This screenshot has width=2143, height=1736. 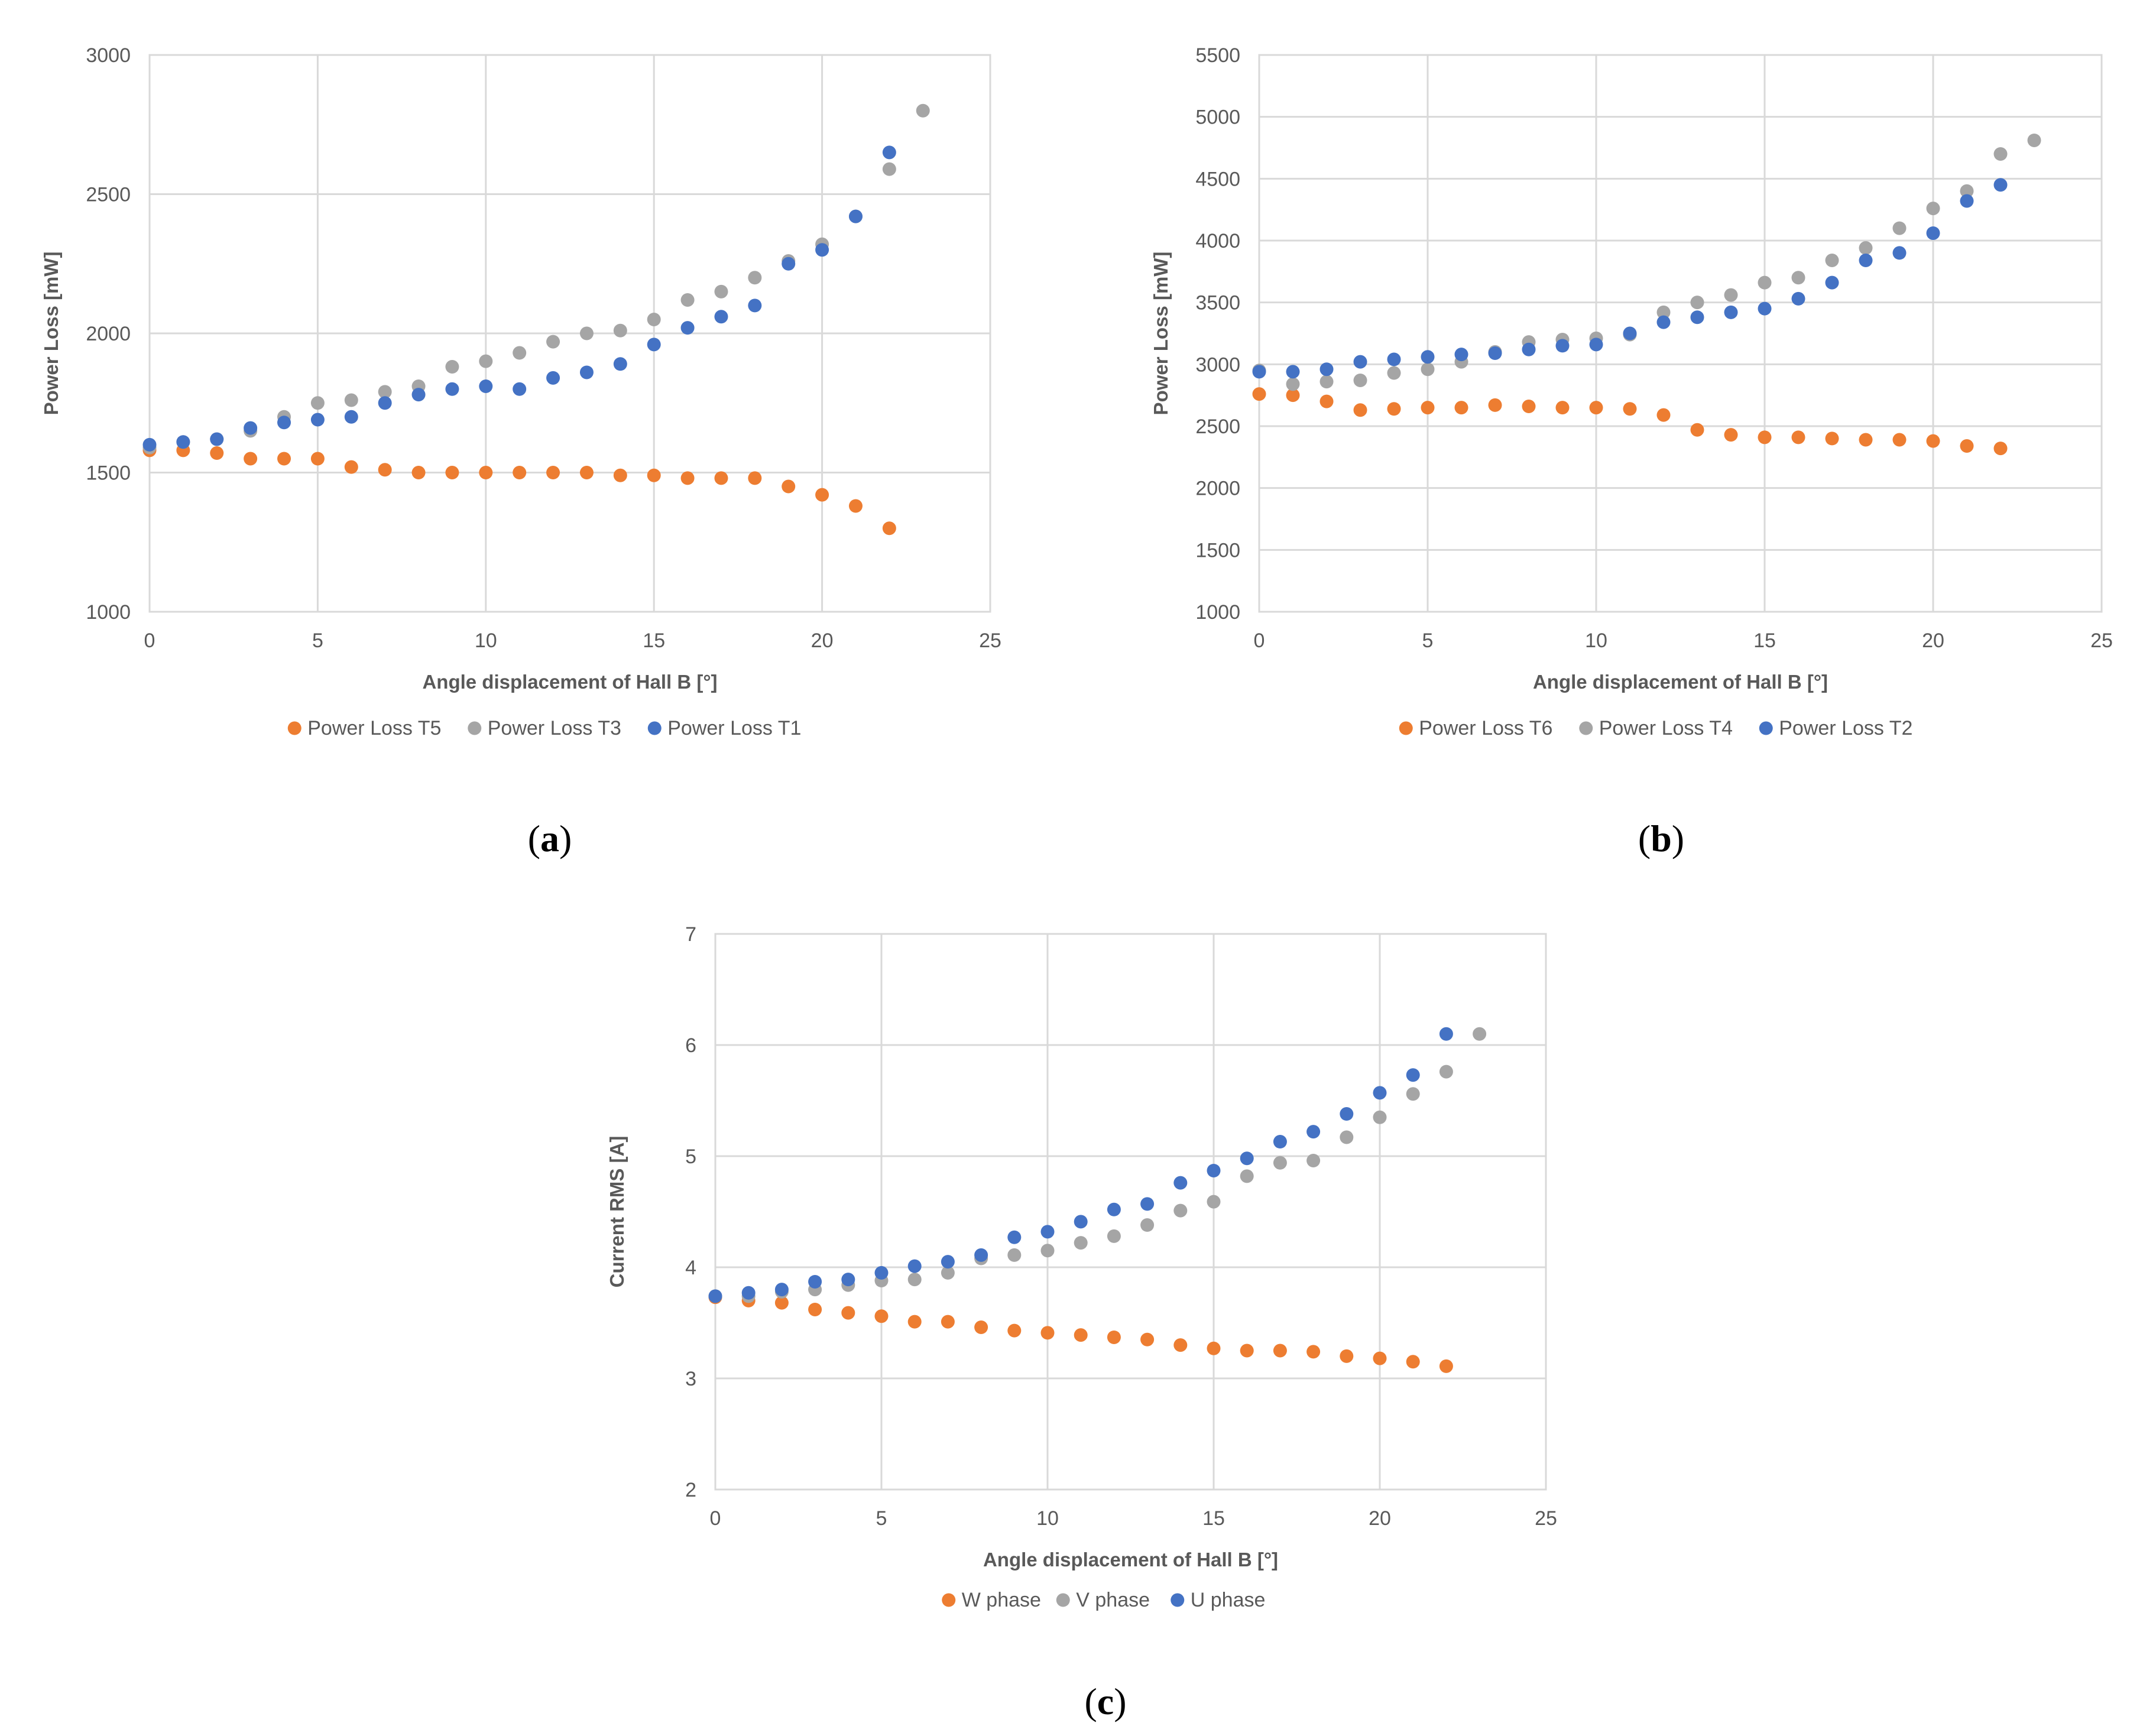 I want to click on legend-label: Power Loss T1, so click(x=734, y=728).